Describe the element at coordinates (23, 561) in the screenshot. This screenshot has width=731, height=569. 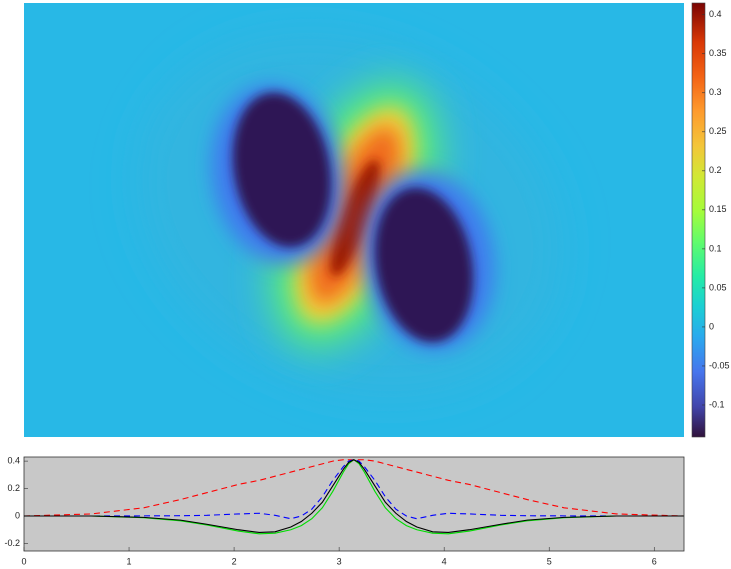
I see `x-tick-label: 0` at that location.